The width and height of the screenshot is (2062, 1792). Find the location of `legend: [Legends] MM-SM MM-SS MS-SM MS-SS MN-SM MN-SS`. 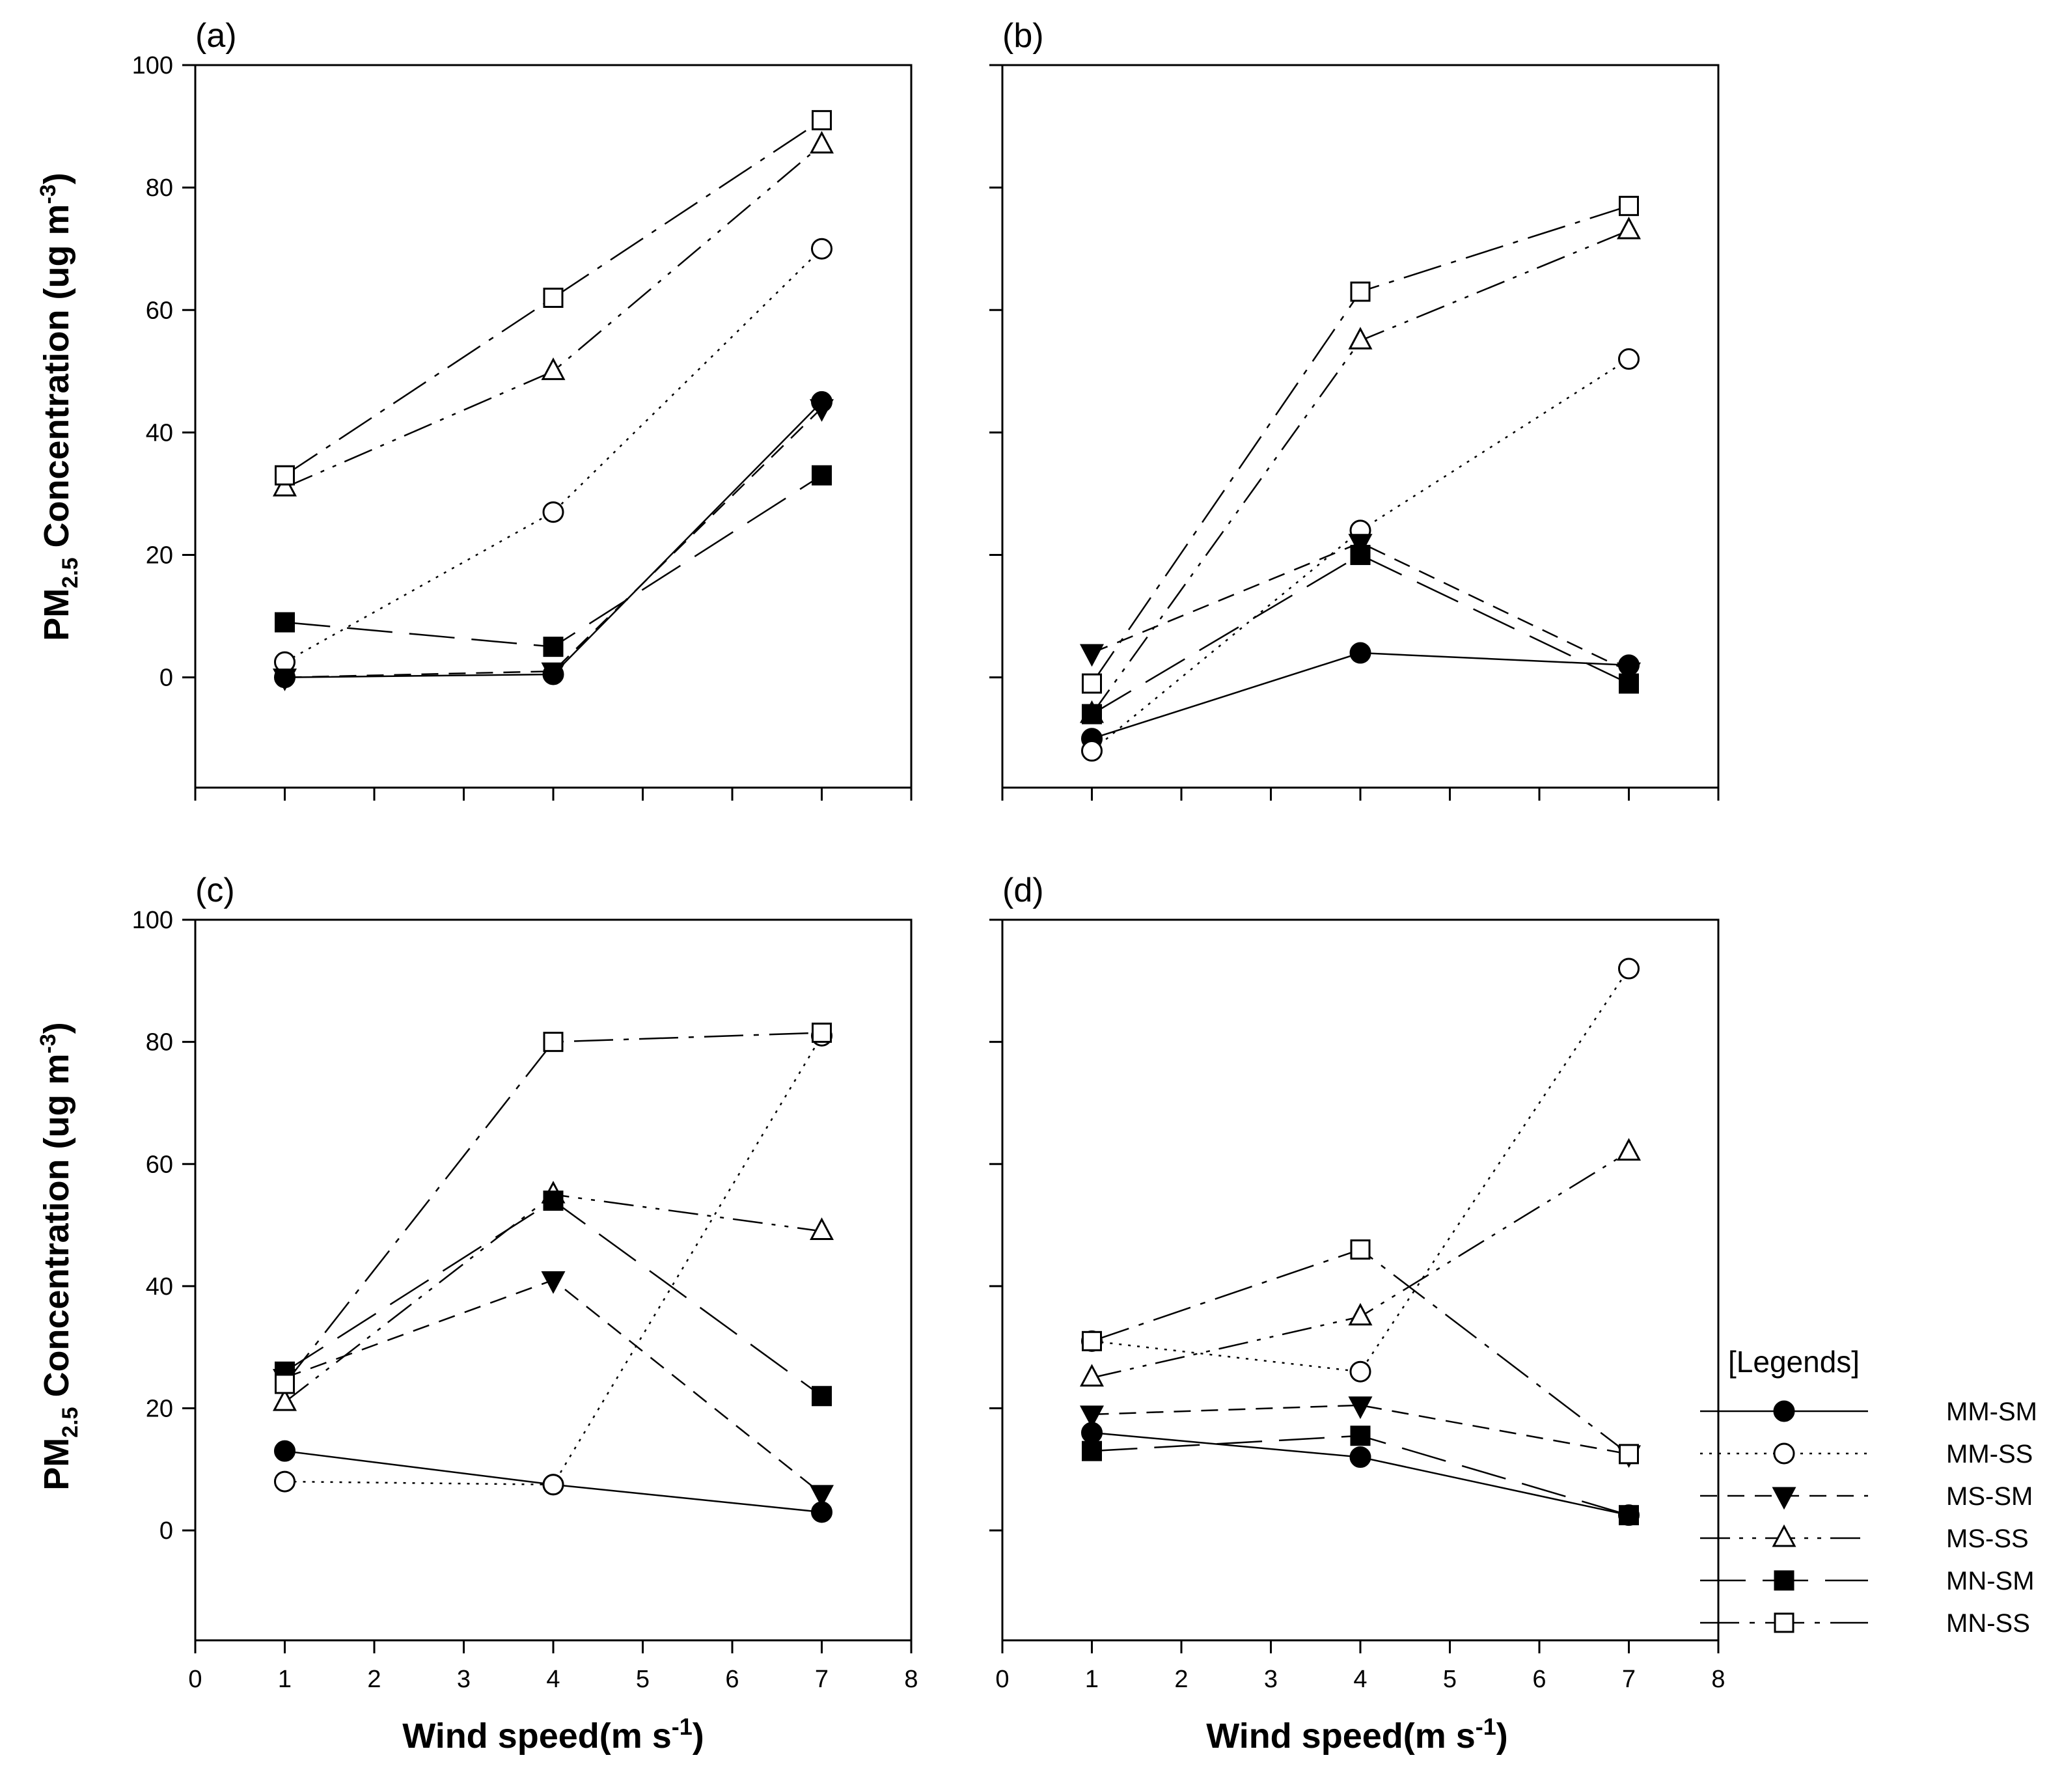

legend: [Legends] MM-SM MM-SS MS-SM MS-SS MN-SM MN-SS is located at coordinates (1868, 1491).